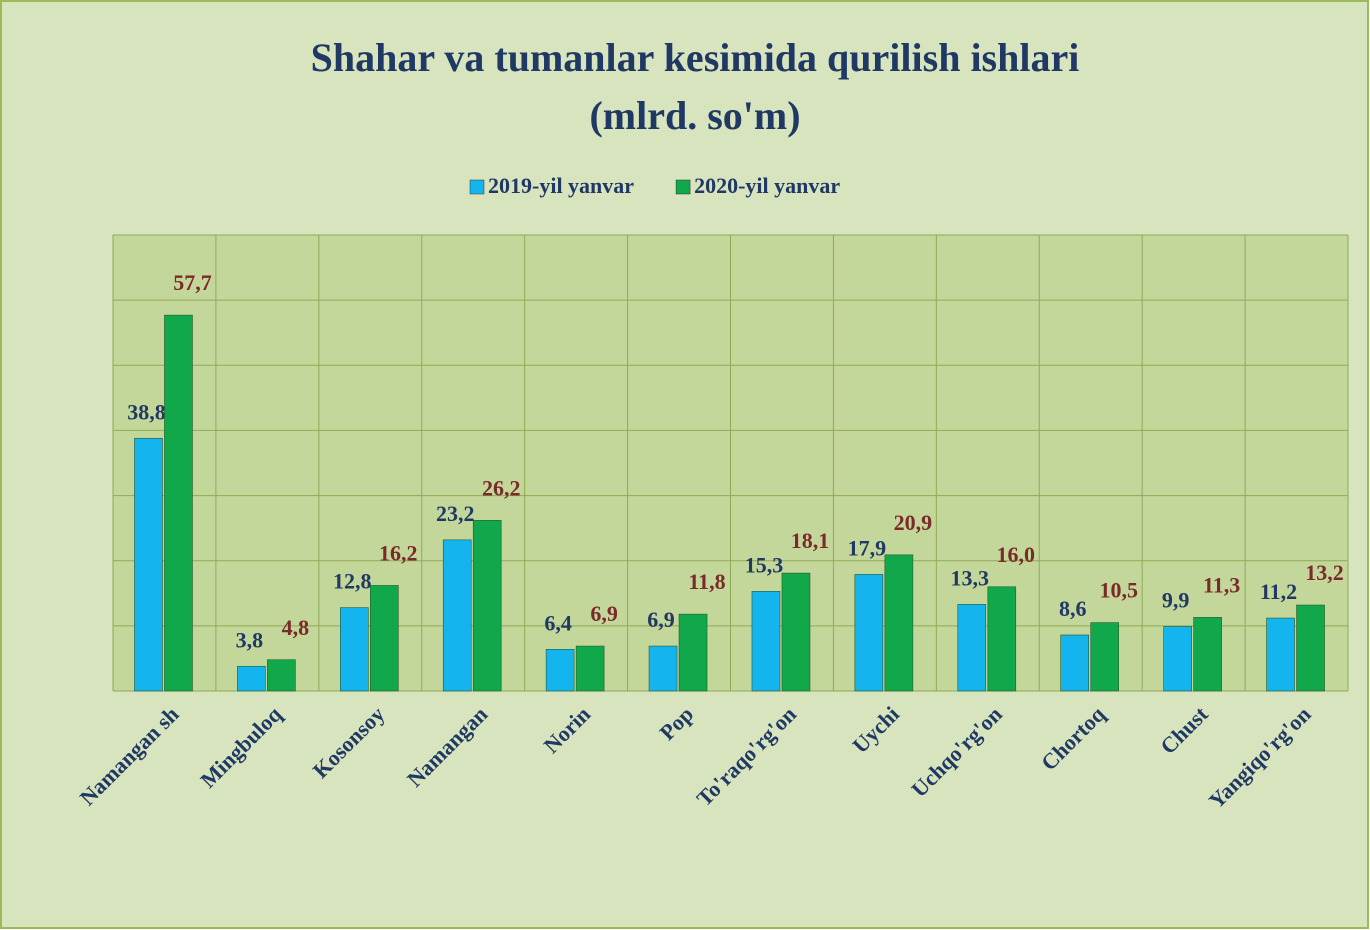  What do you see at coordinates (352, 581) in the screenshot?
I see `value-label: 12,8` at bounding box center [352, 581].